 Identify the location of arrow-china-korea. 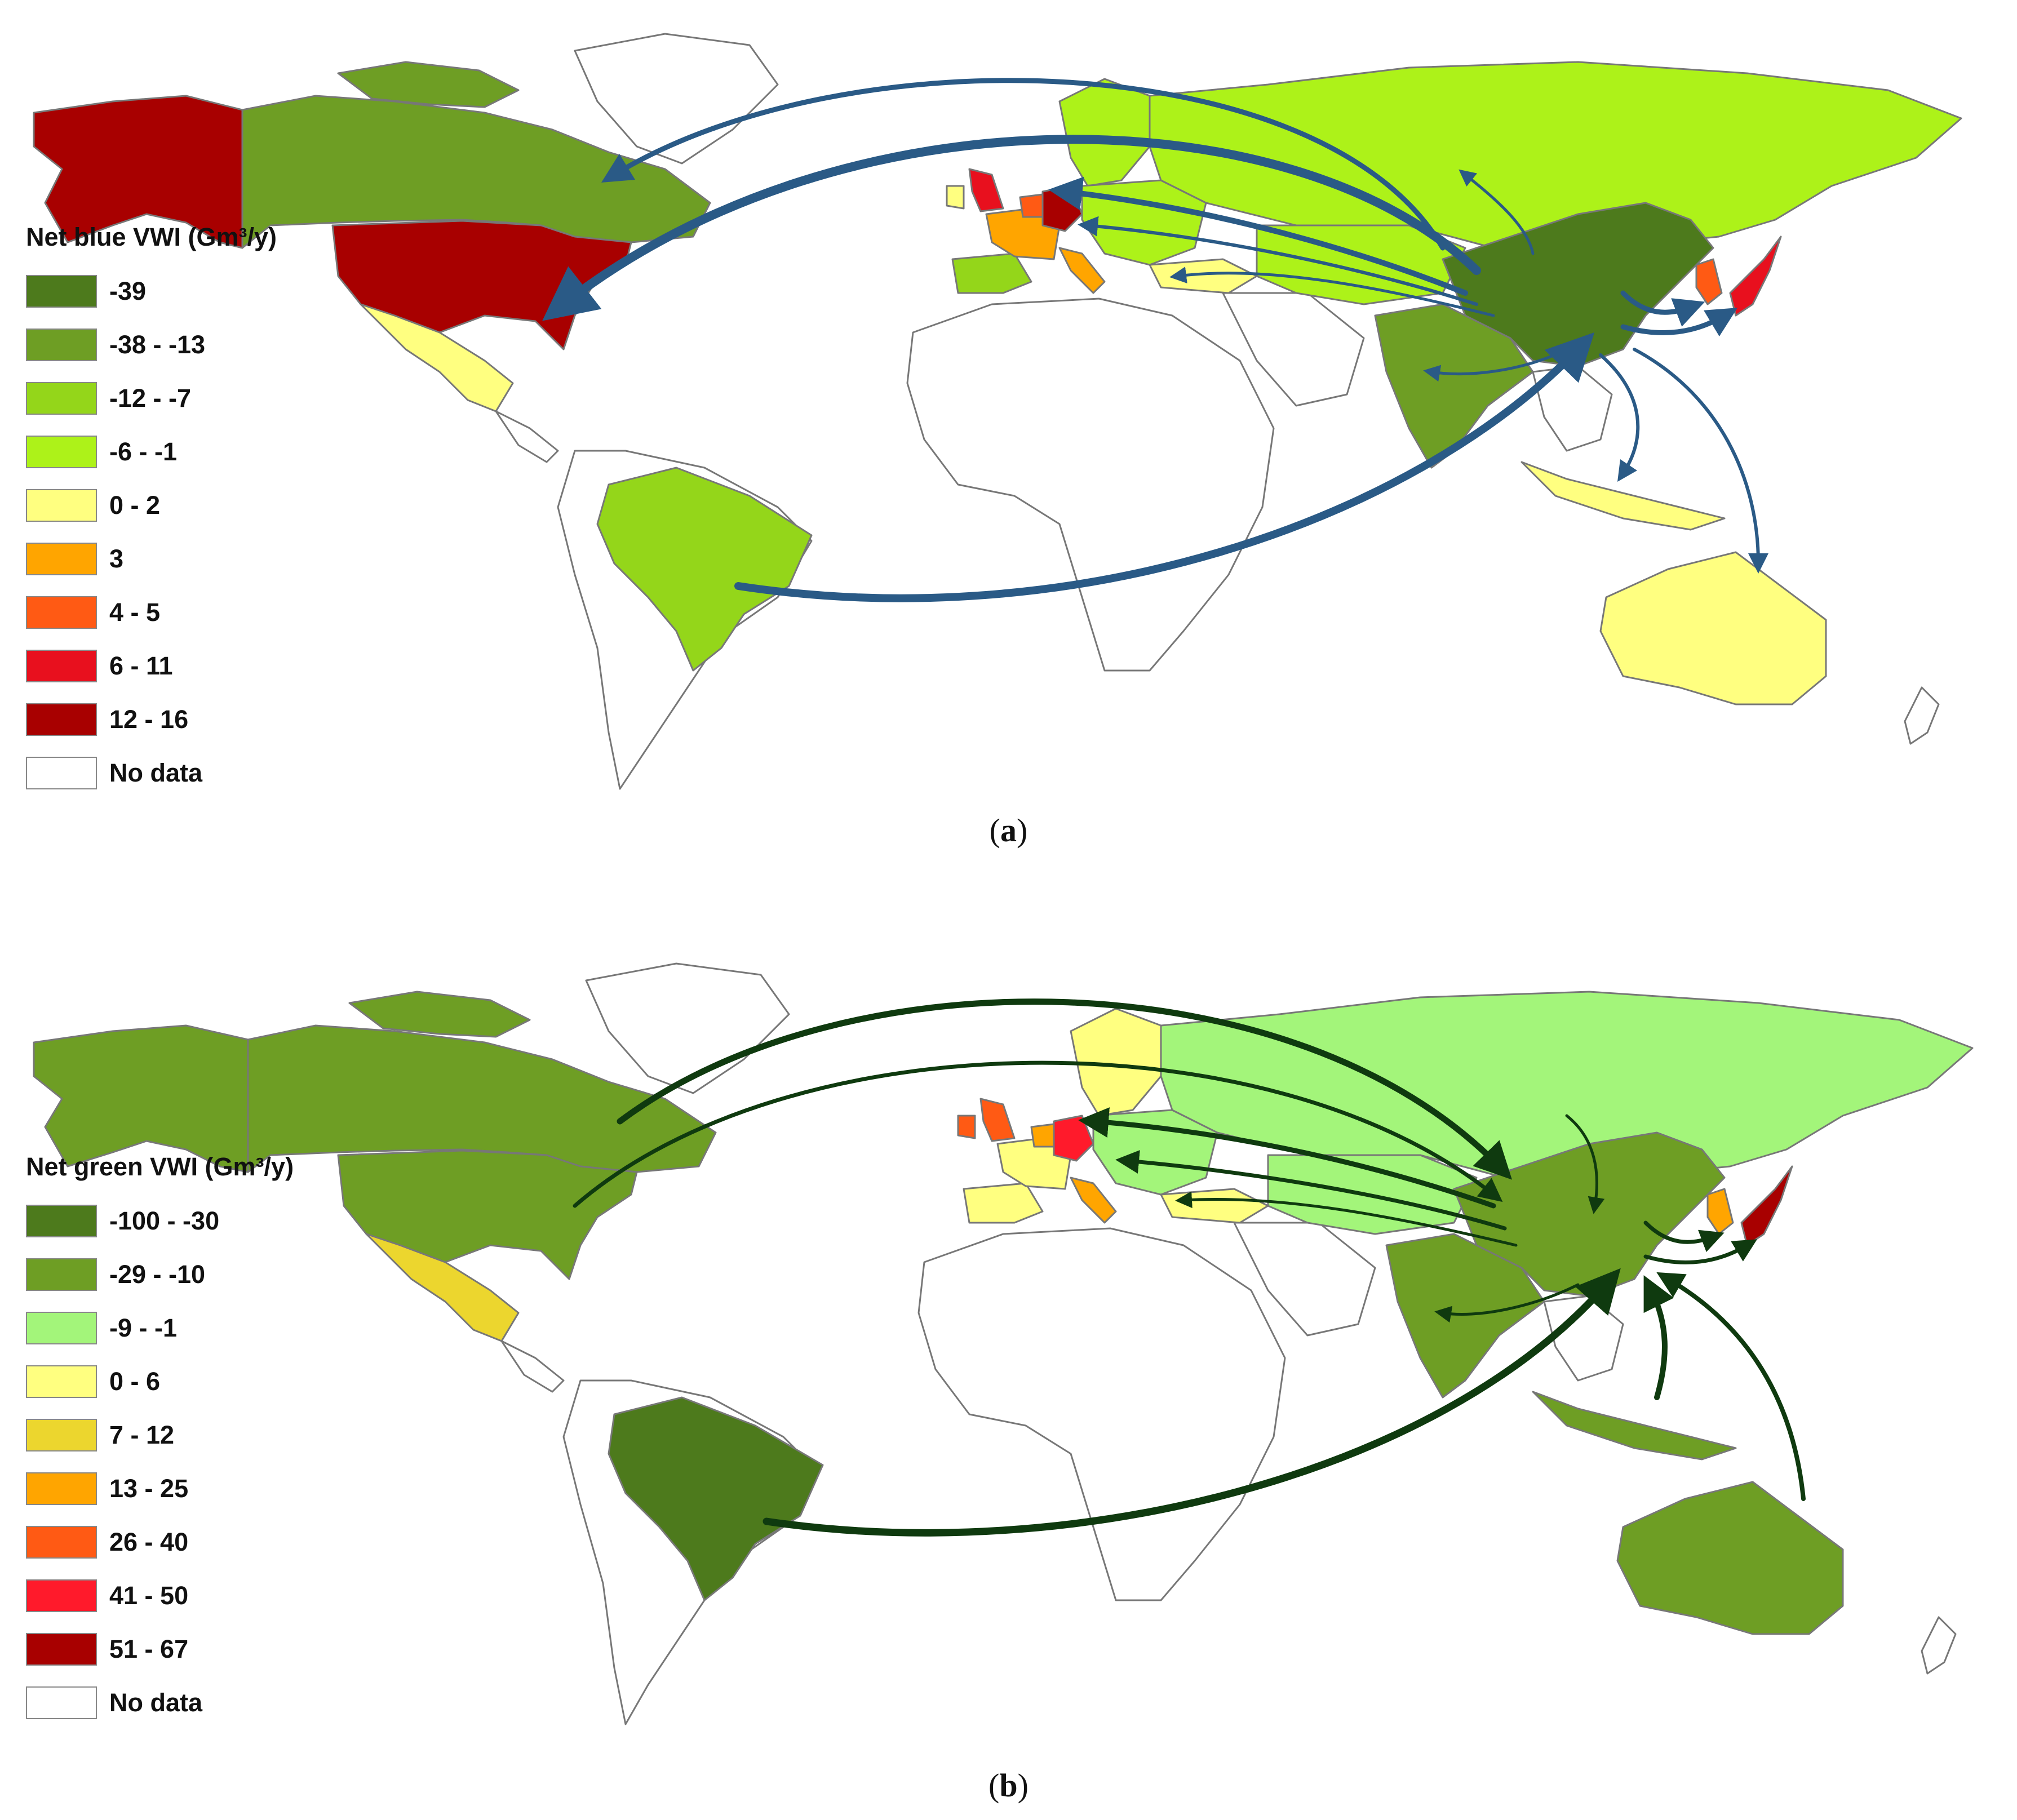
(1684, 1236).